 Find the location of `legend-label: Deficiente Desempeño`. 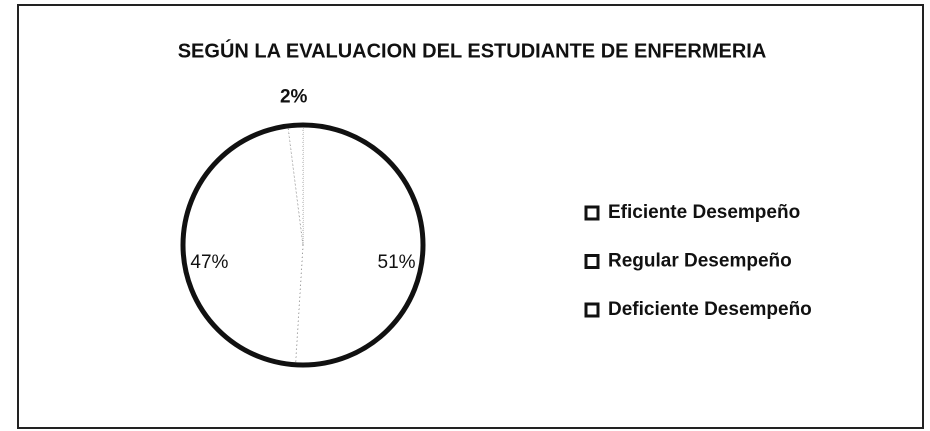

legend-label: Deficiente Desempeño is located at coordinates (710, 309).